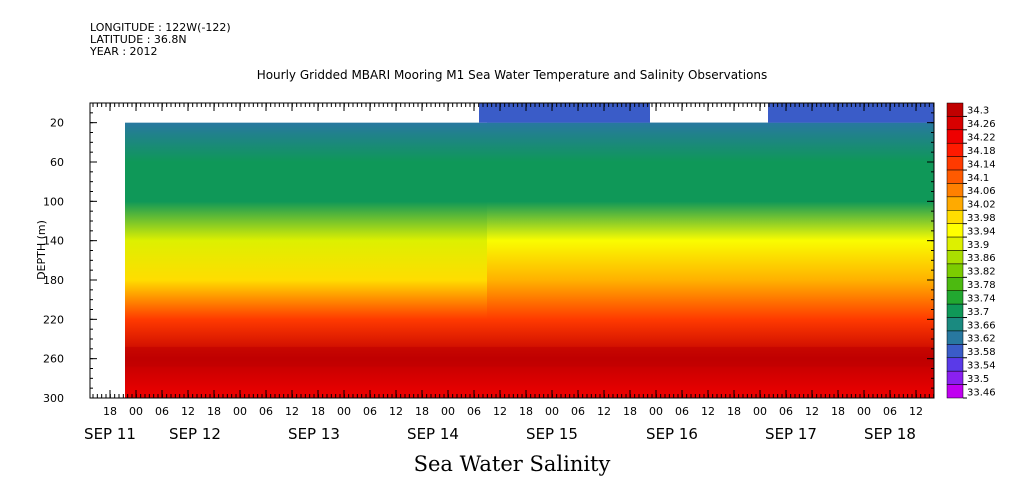 This screenshot has width=1009, height=504. What do you see at coordinates (981, 151) in the screenshot?
I see `colorbar-label: 34.18` at bounding box center [981, 151].